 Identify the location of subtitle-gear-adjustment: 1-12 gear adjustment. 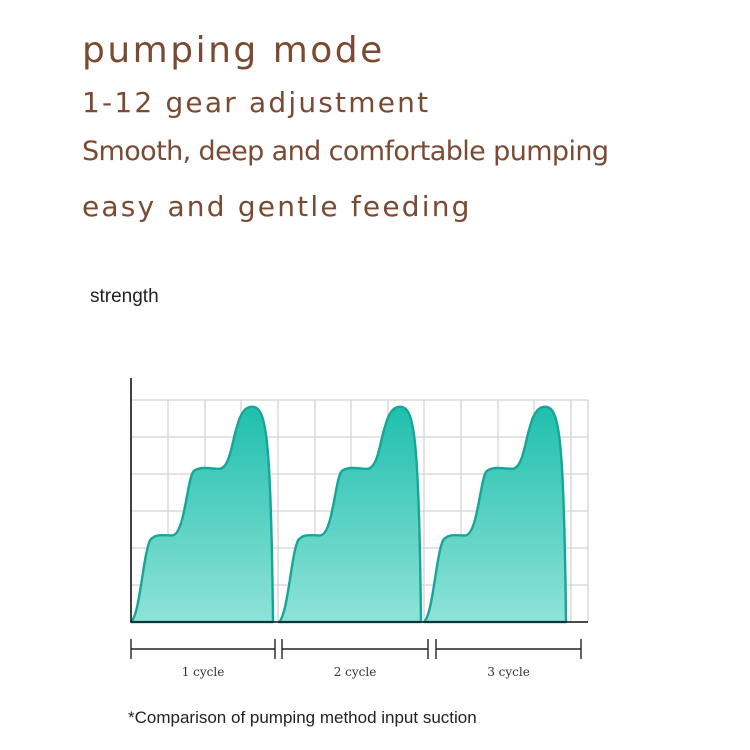
(256, 102).